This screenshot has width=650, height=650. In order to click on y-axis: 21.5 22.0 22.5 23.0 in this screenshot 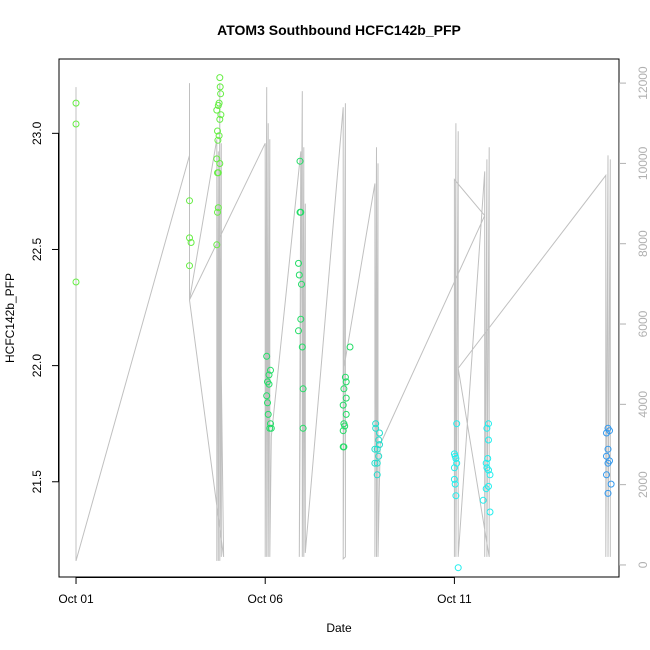, I will do `click(44, 307)`.